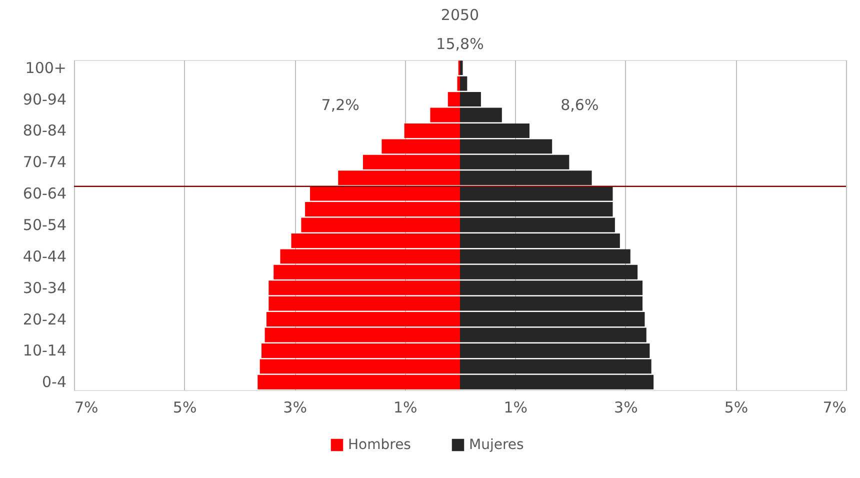 Image resolution: width=860 pixels, height=478 pixels. Describe the element at coordinates (579, 105) in the screenshot. I see `annotation: 8,6%` at that location.